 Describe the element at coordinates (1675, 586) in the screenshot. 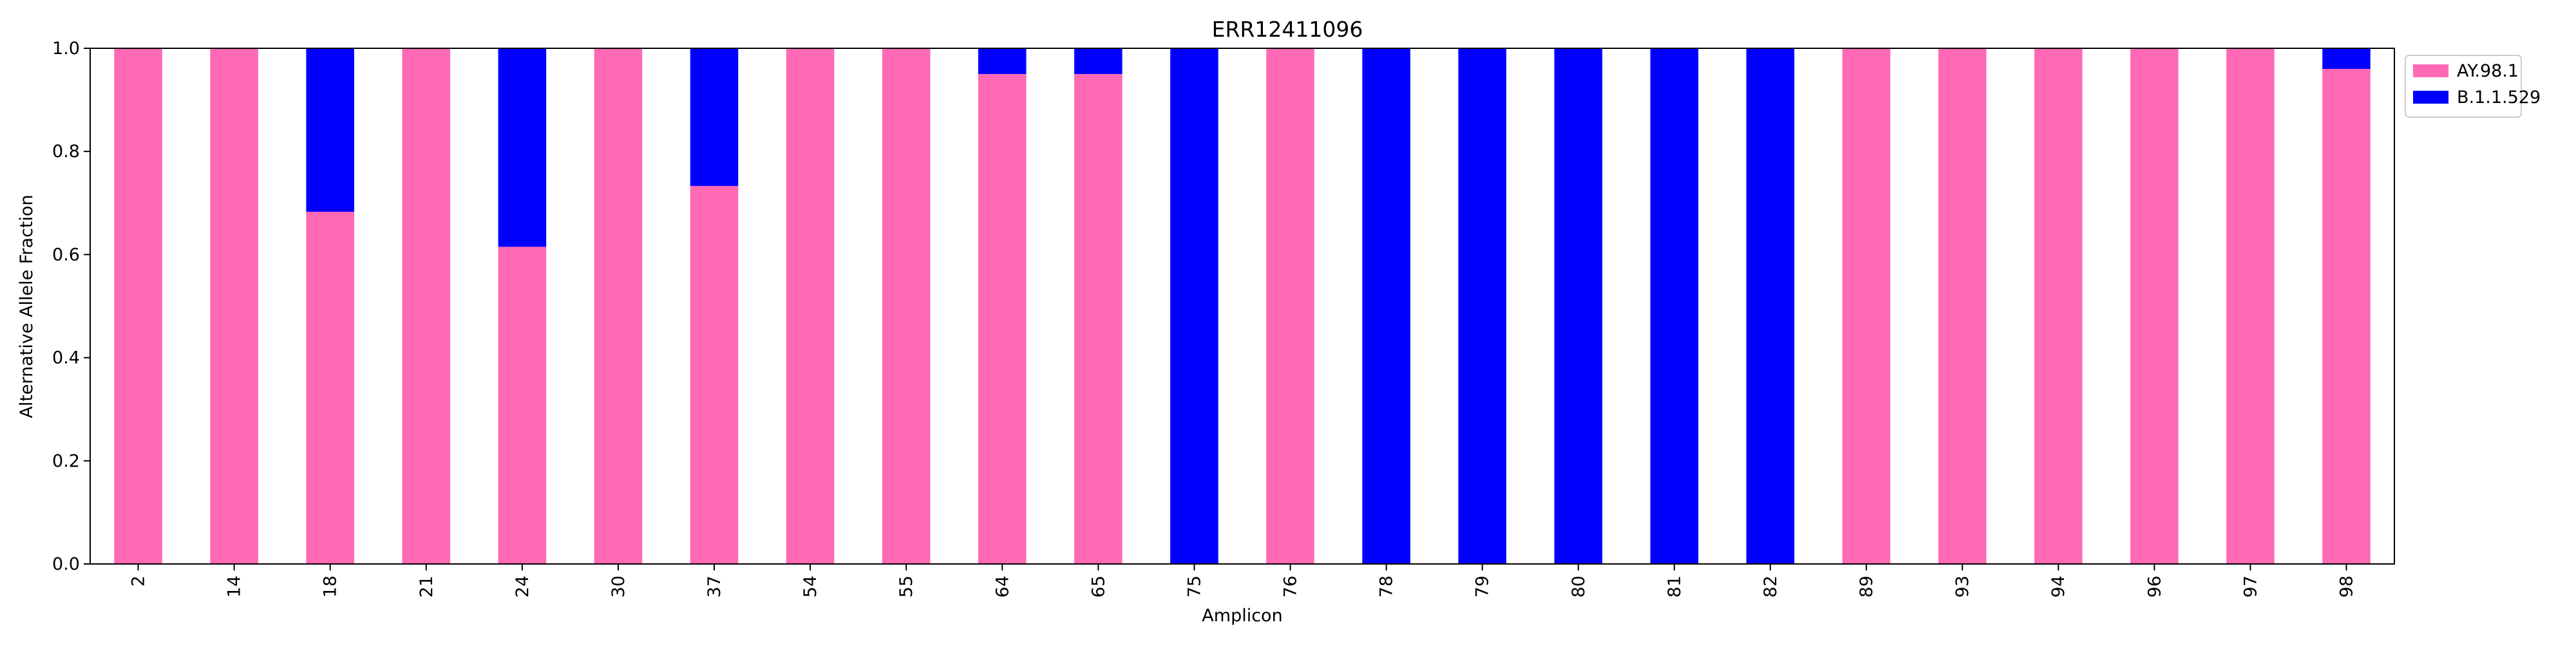

I see `x-tick-label: 81` at that location.